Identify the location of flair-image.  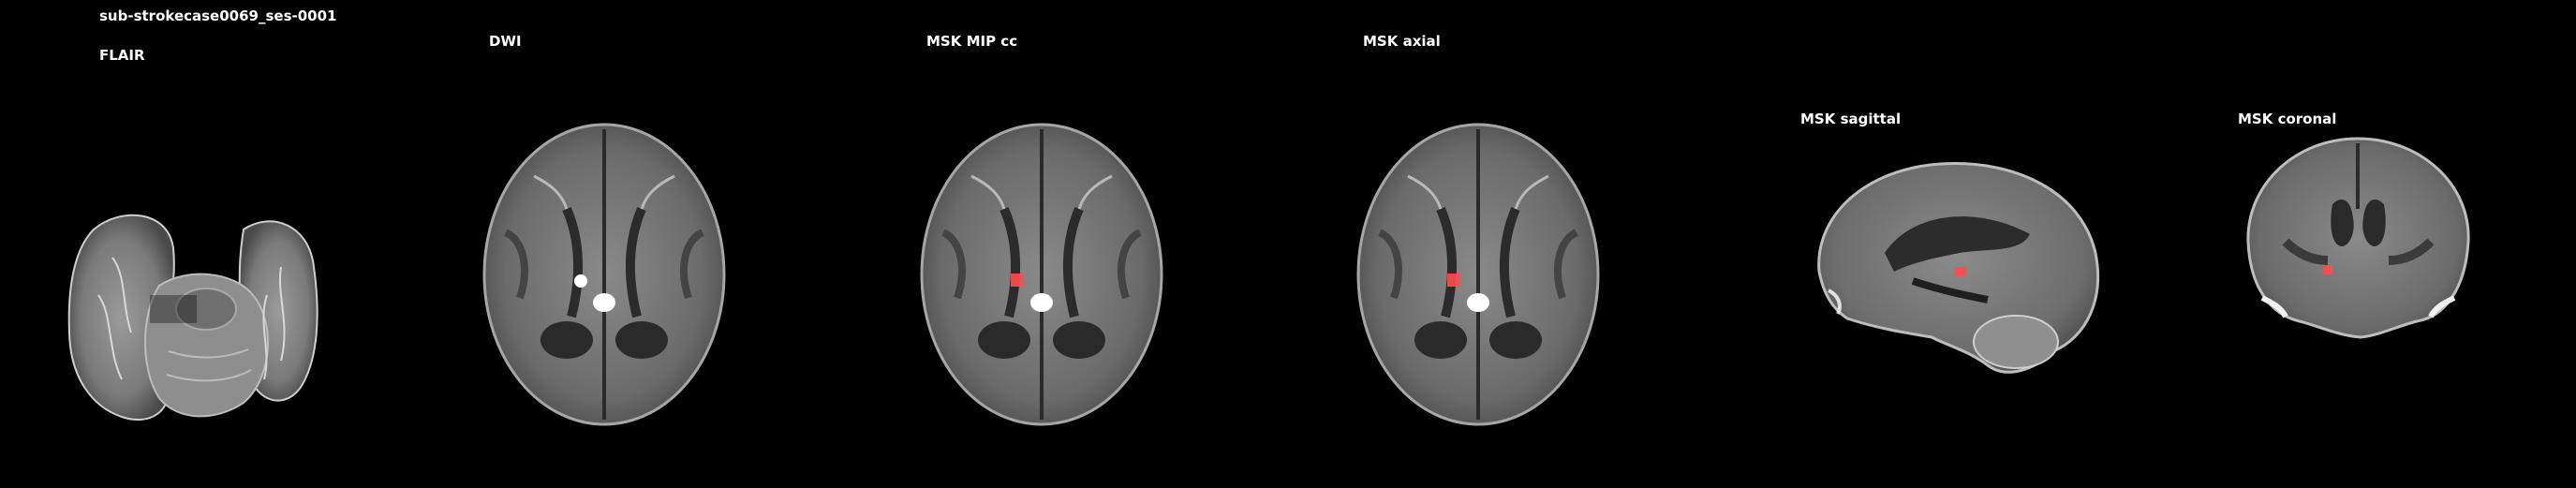
(196, 314).